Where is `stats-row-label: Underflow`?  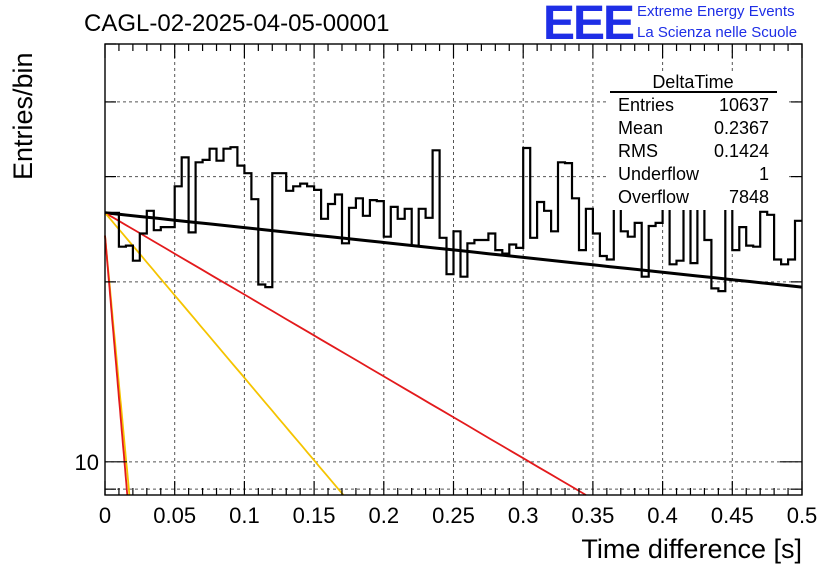
stats-row-label: Underflow is located at coordinates (659, 174).